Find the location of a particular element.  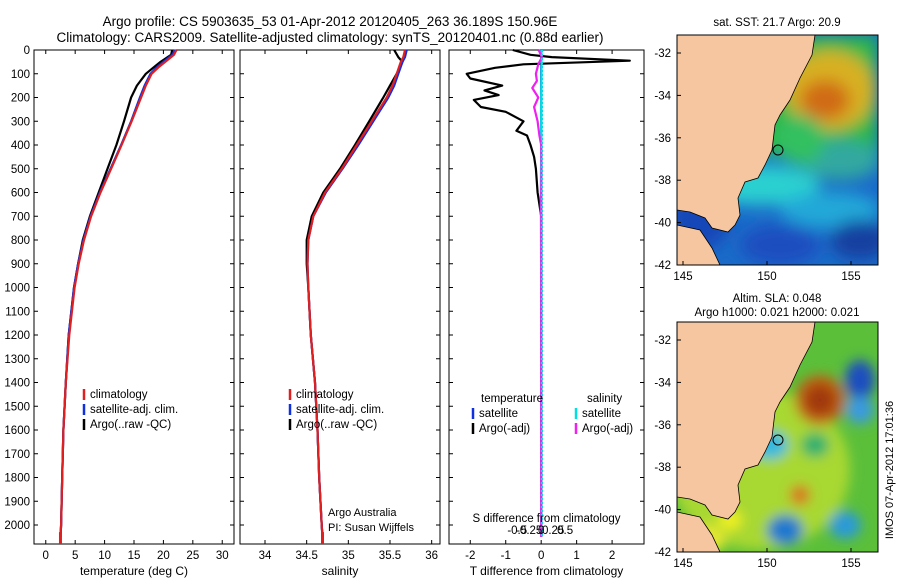

y-tick-label: 200 is located at coordinates (20, 99).